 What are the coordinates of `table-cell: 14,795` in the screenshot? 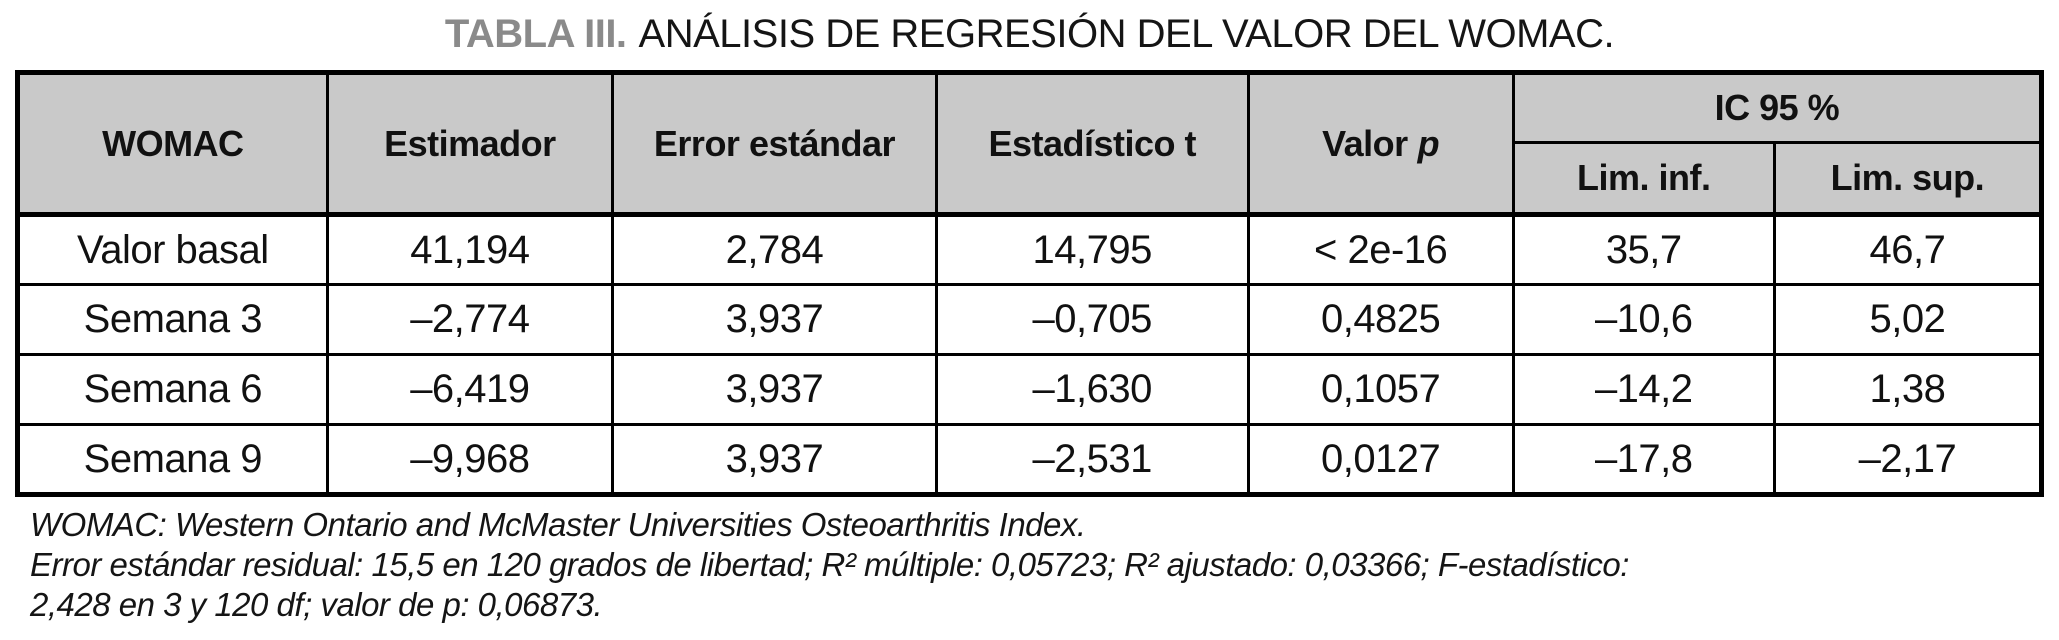 It's located at (1092, 249).